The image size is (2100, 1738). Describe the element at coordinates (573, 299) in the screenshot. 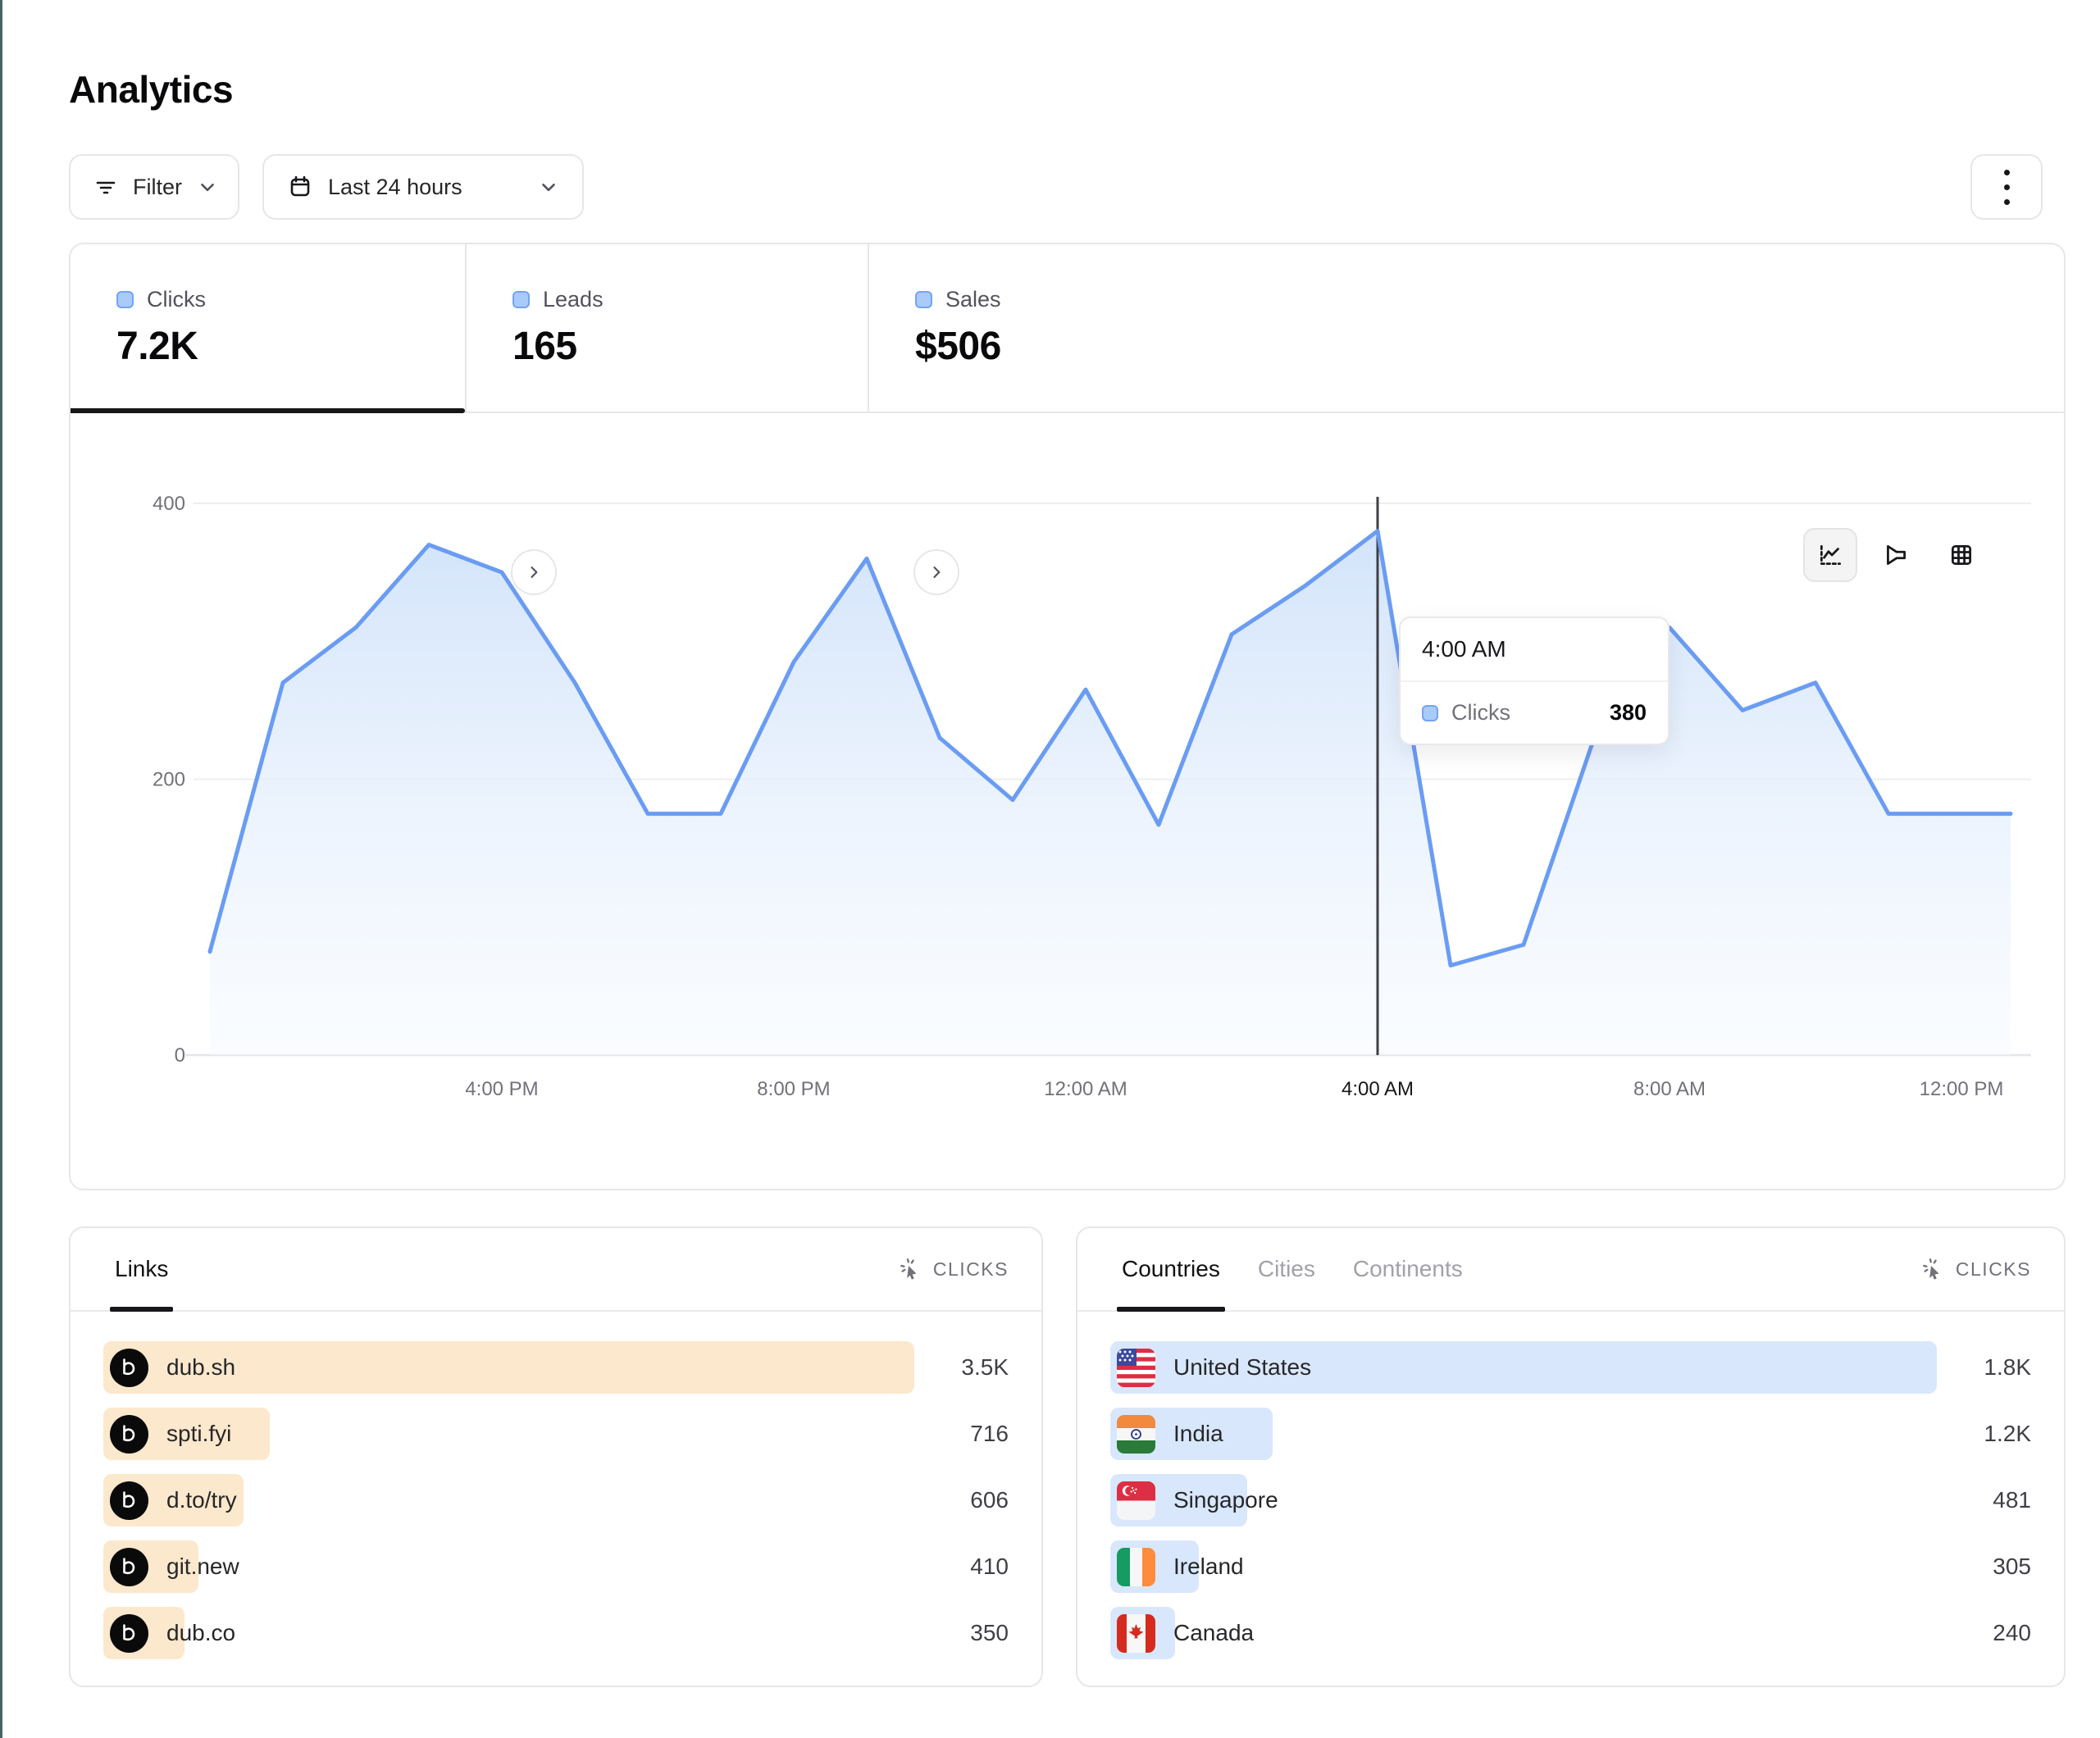

I see `leads-tab-label: Leads` at that location.